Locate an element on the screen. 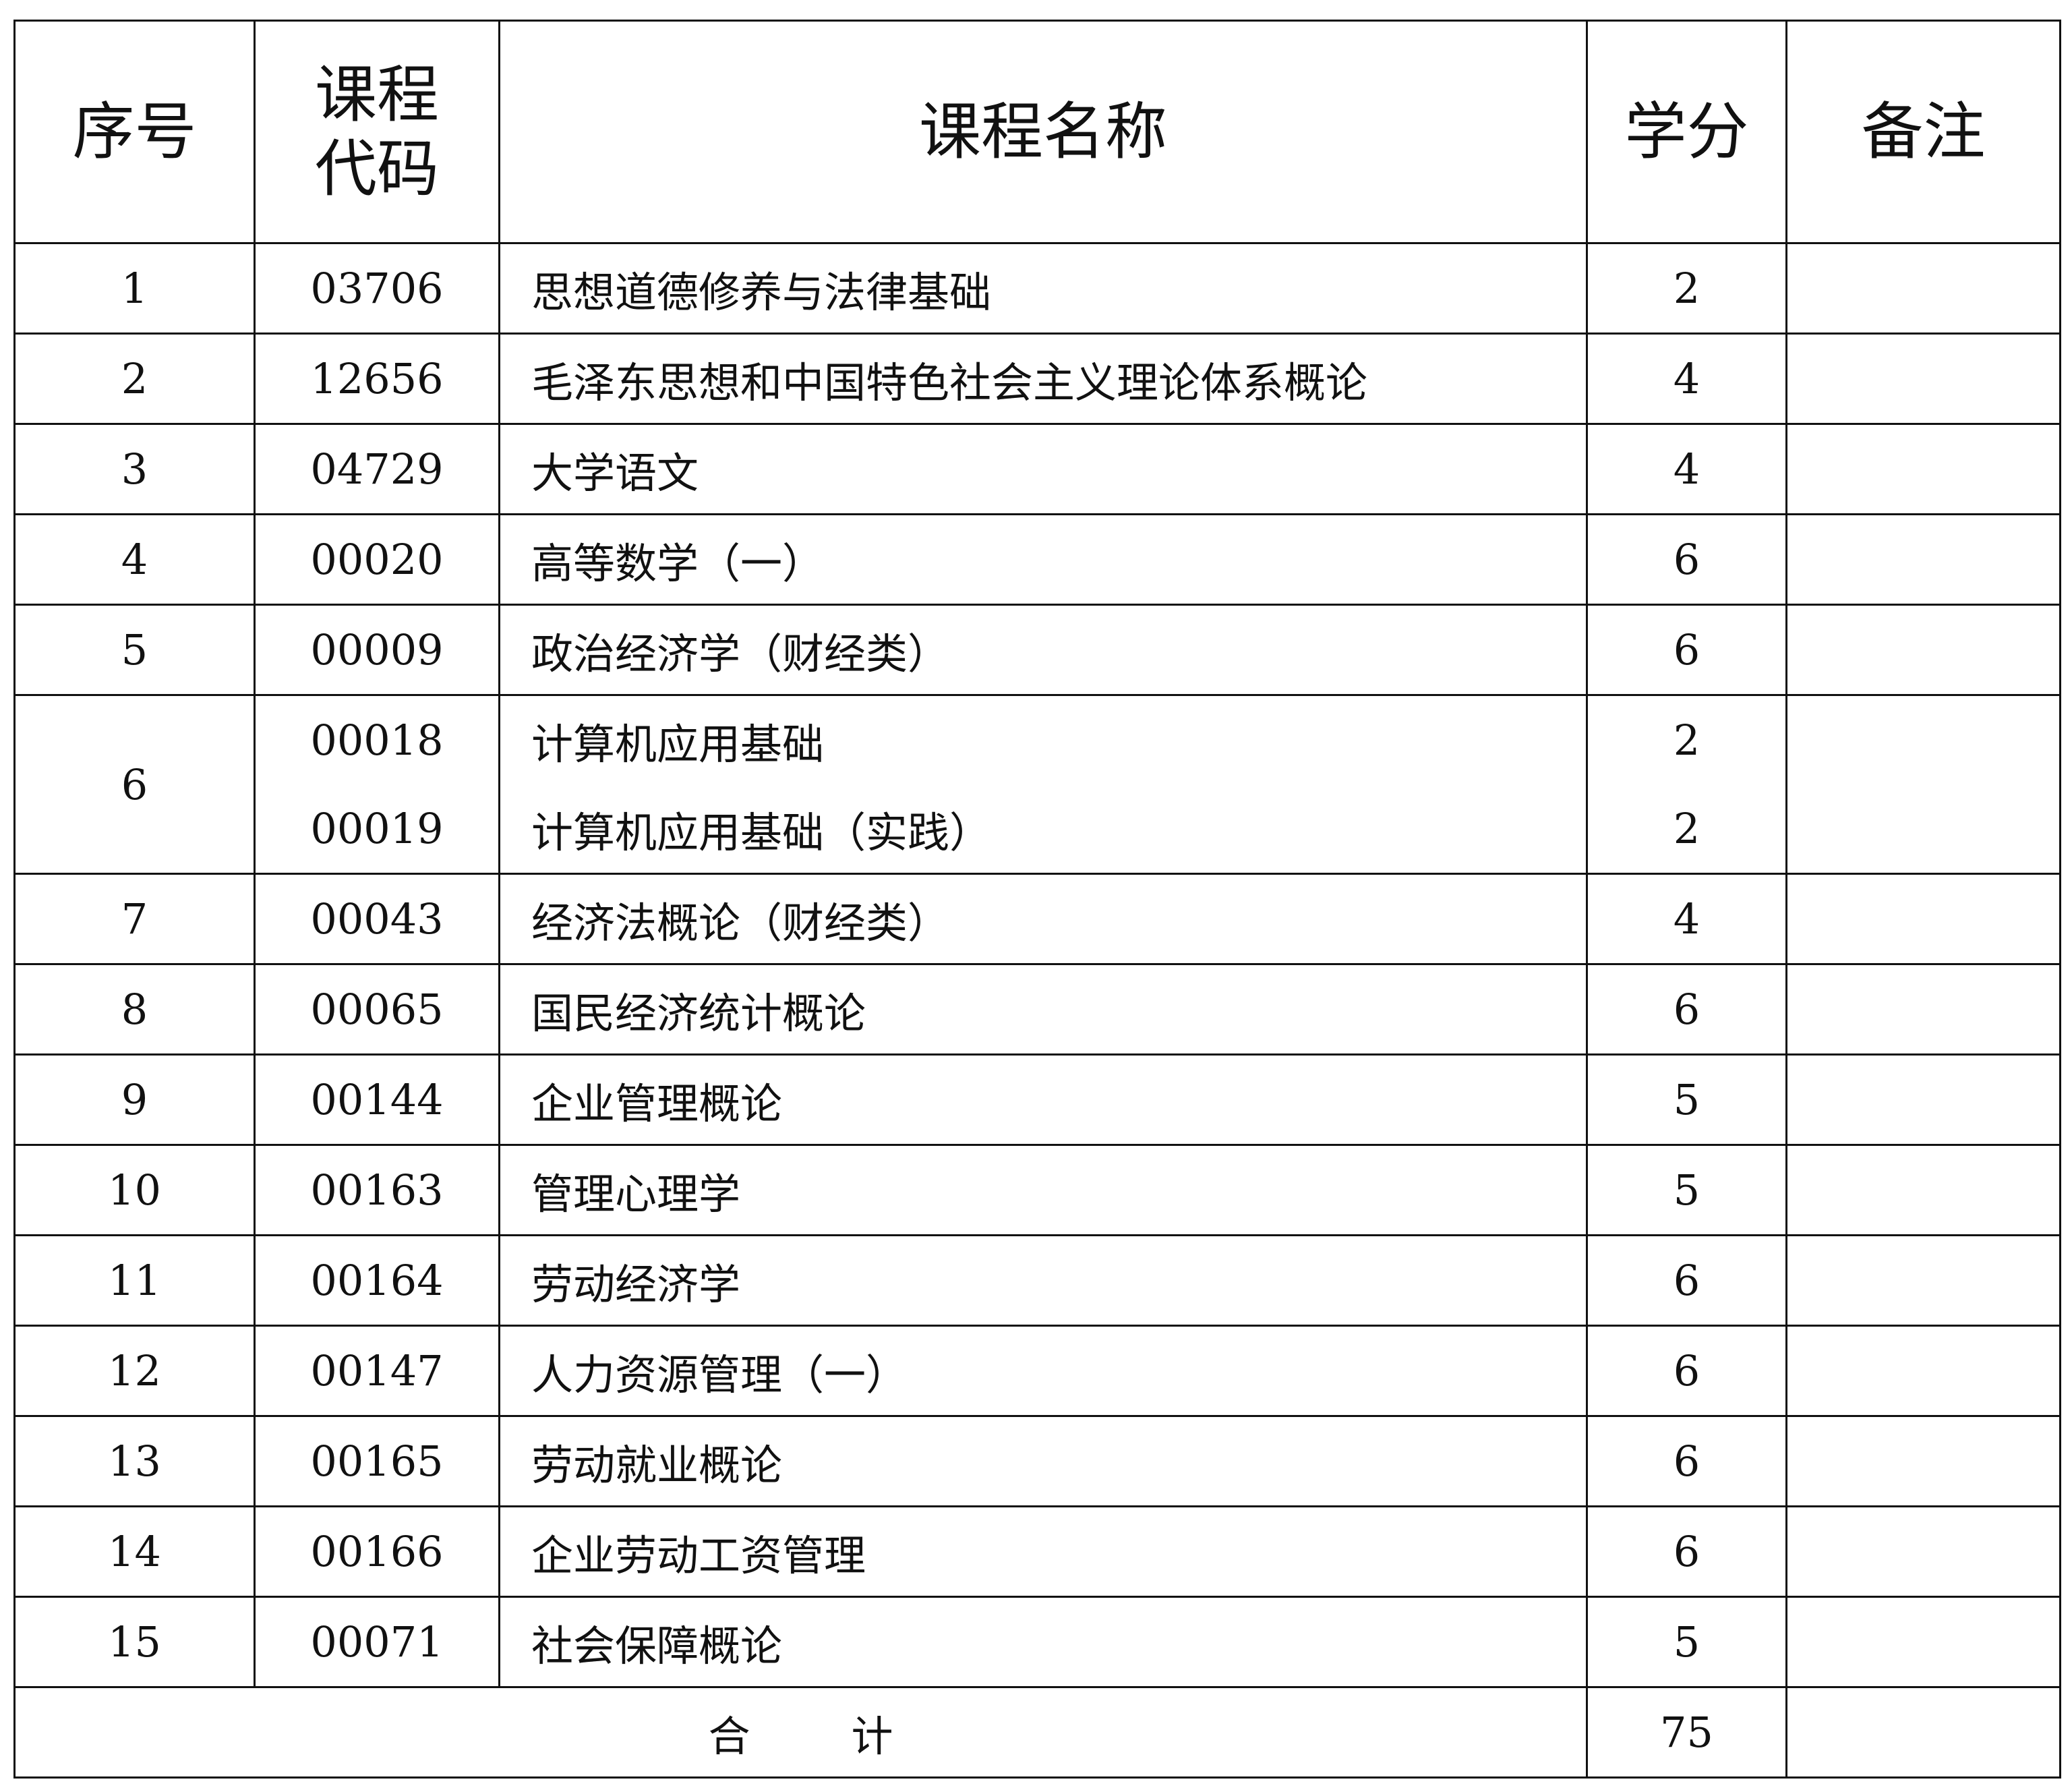  cell-seq: 5 is located at coordinates (134, 650).